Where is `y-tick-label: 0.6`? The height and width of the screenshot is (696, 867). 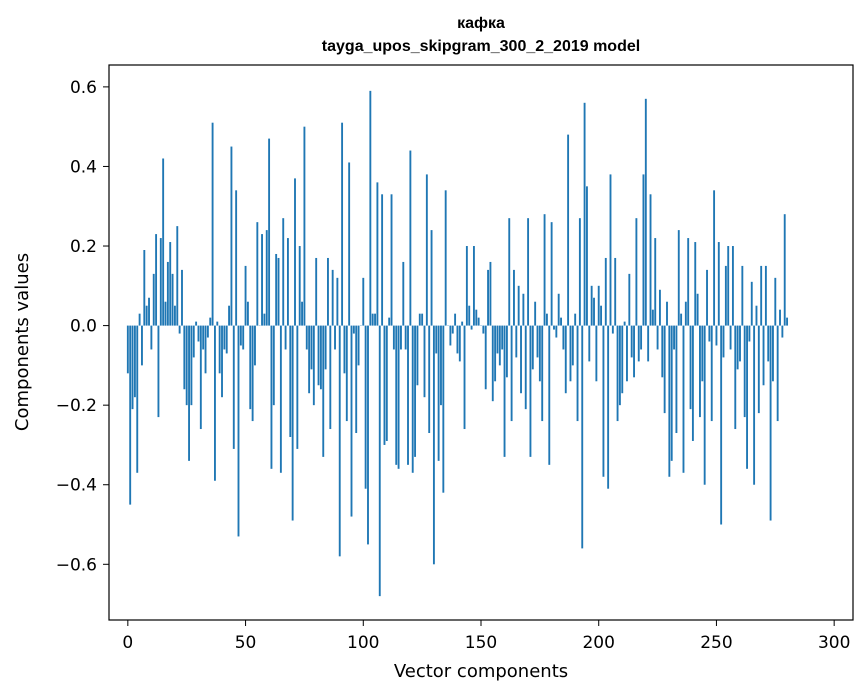 y-tick-label: 0.6 is located at coordinates (83, 88).